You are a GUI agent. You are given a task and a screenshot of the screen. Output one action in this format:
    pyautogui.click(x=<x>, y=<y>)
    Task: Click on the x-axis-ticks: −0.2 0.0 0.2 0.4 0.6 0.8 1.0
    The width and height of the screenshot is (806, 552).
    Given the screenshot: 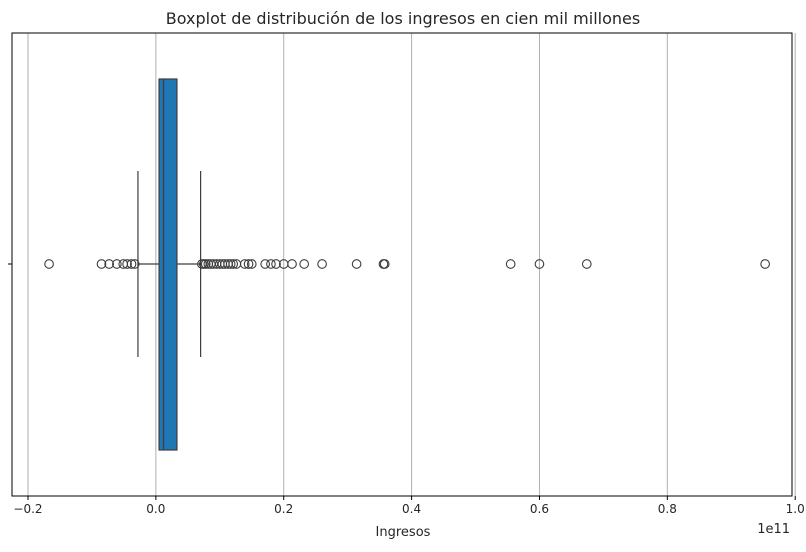 What is the action you would take?
    pyautogui.click(x=408, y=506)
    